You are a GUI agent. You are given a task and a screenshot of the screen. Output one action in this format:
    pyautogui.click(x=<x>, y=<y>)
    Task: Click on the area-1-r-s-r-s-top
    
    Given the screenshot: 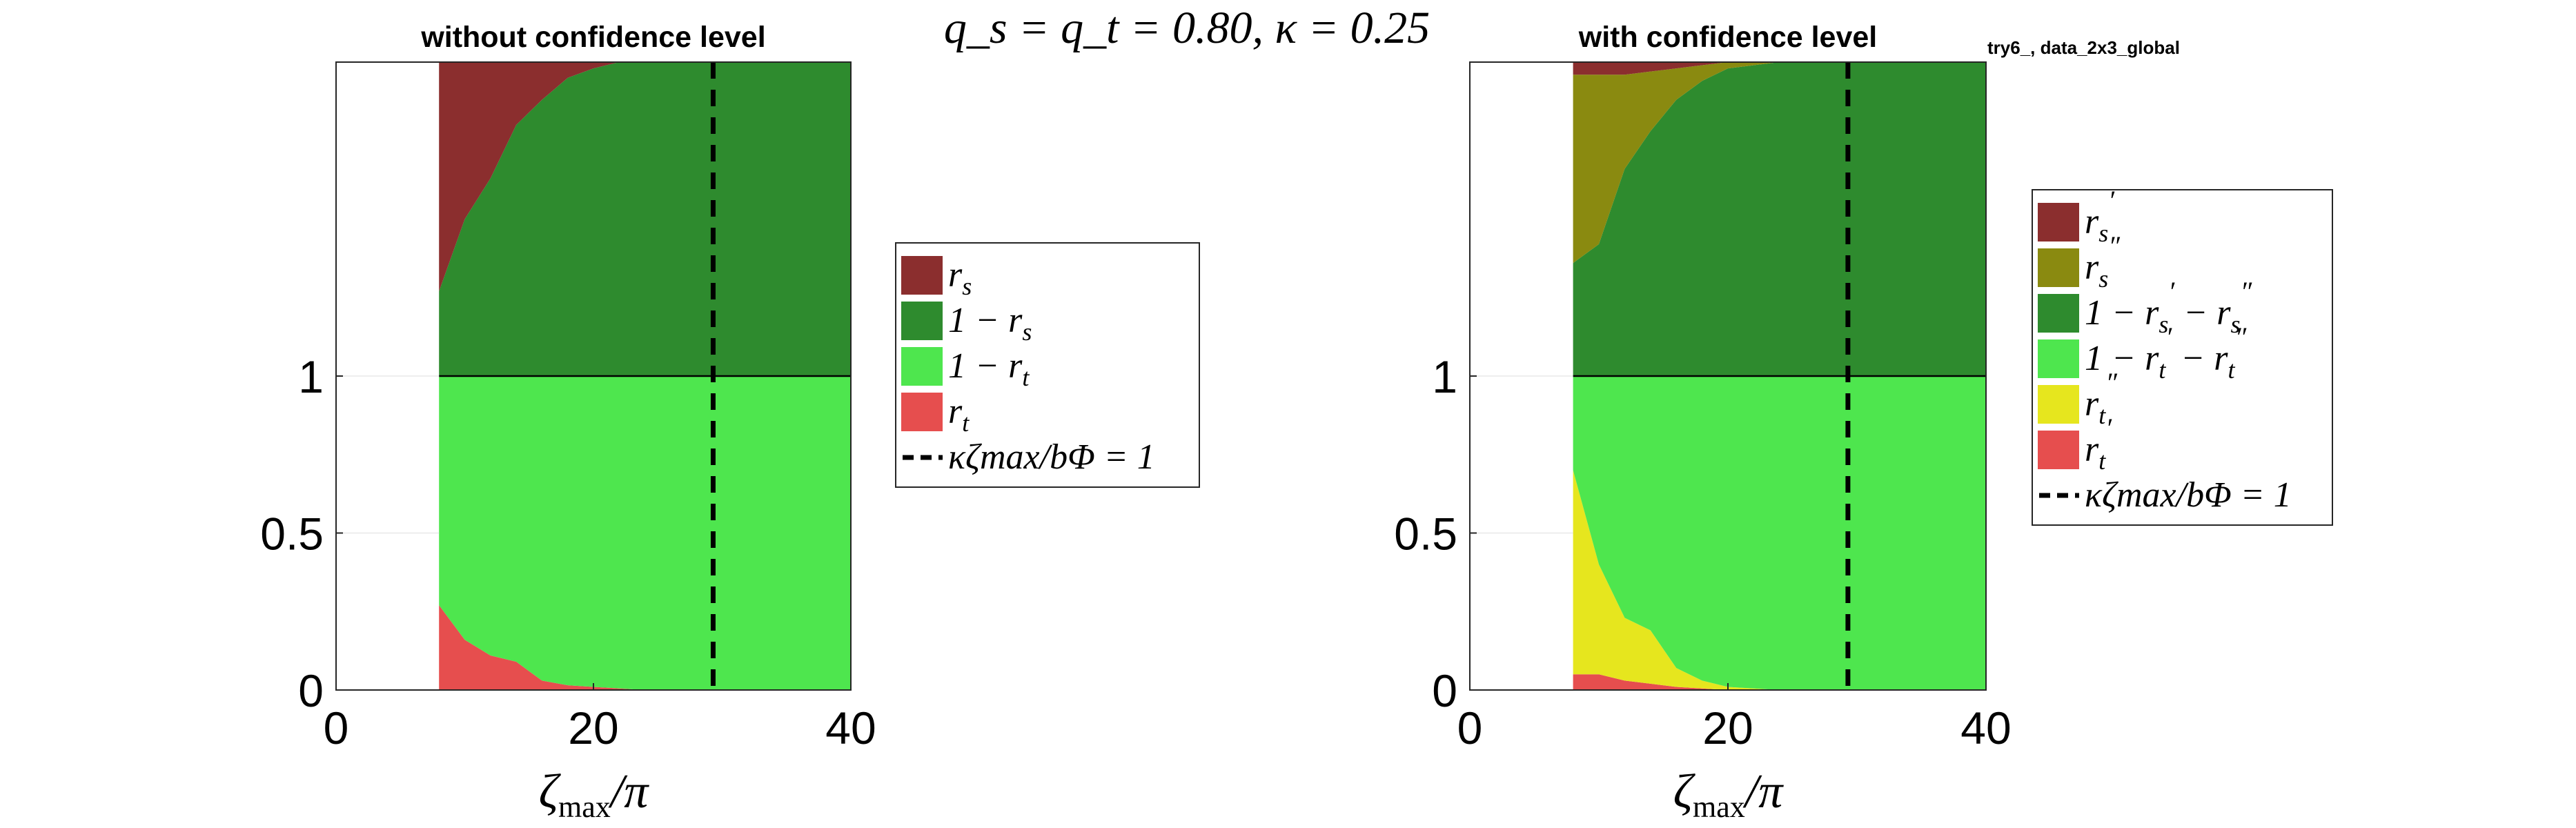 What is the action you would take?
    pyautogui.click(x=1779, y=219)
    